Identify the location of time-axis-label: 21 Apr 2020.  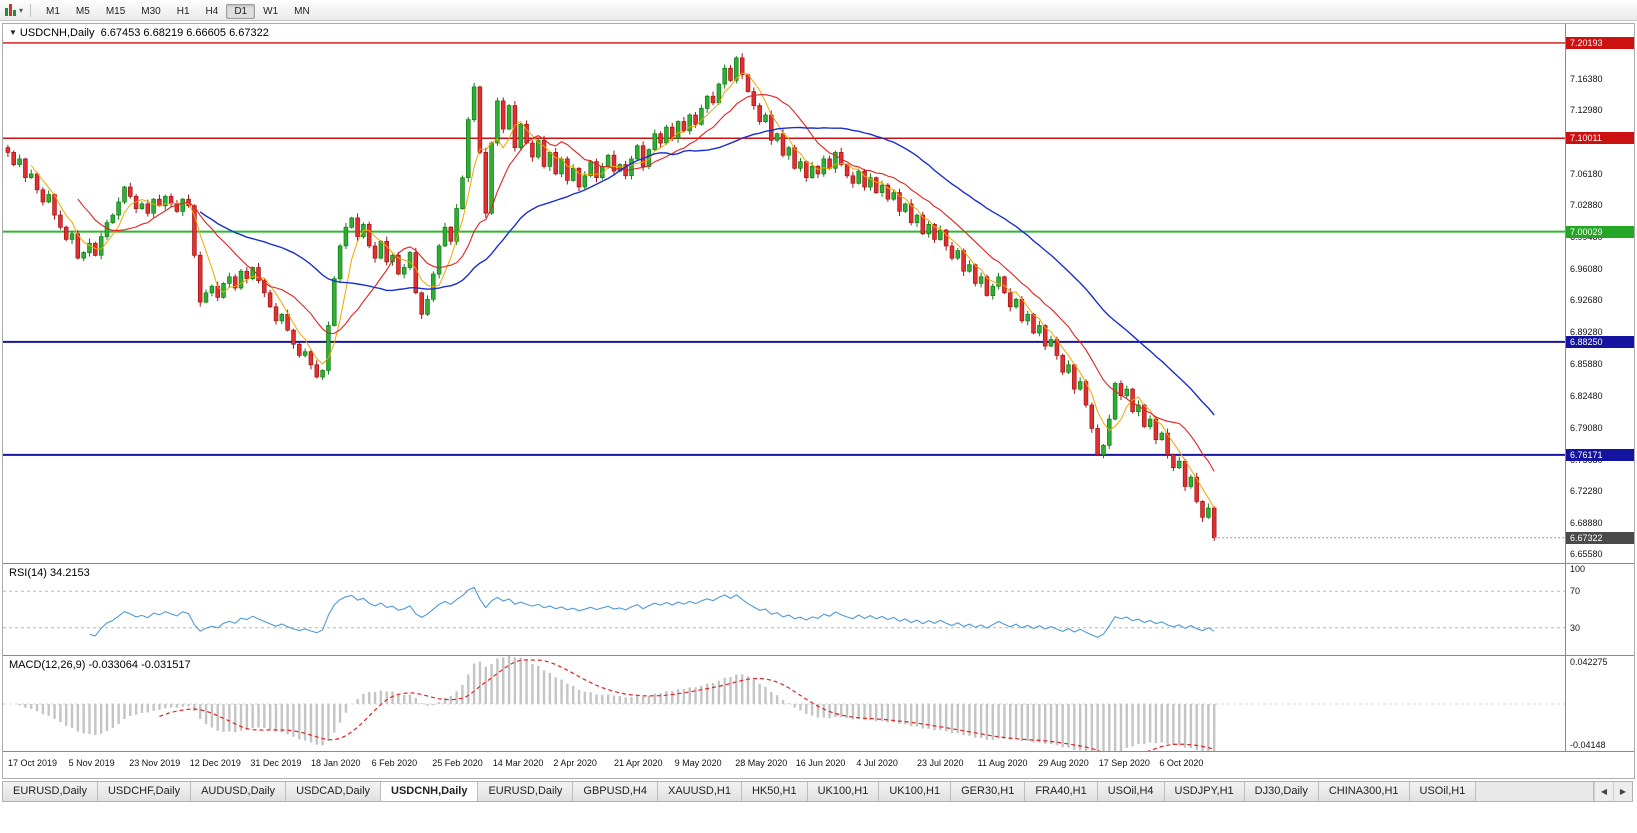
(638, 763).